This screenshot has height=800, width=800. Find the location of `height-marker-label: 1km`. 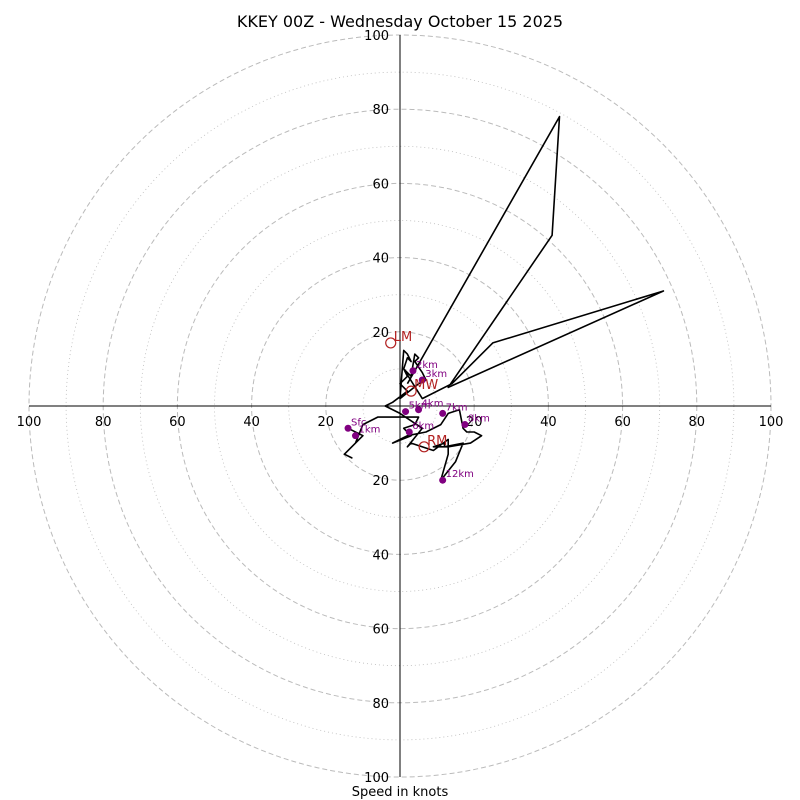

height-marker-label: 1km is located at coordinates (369, 430).